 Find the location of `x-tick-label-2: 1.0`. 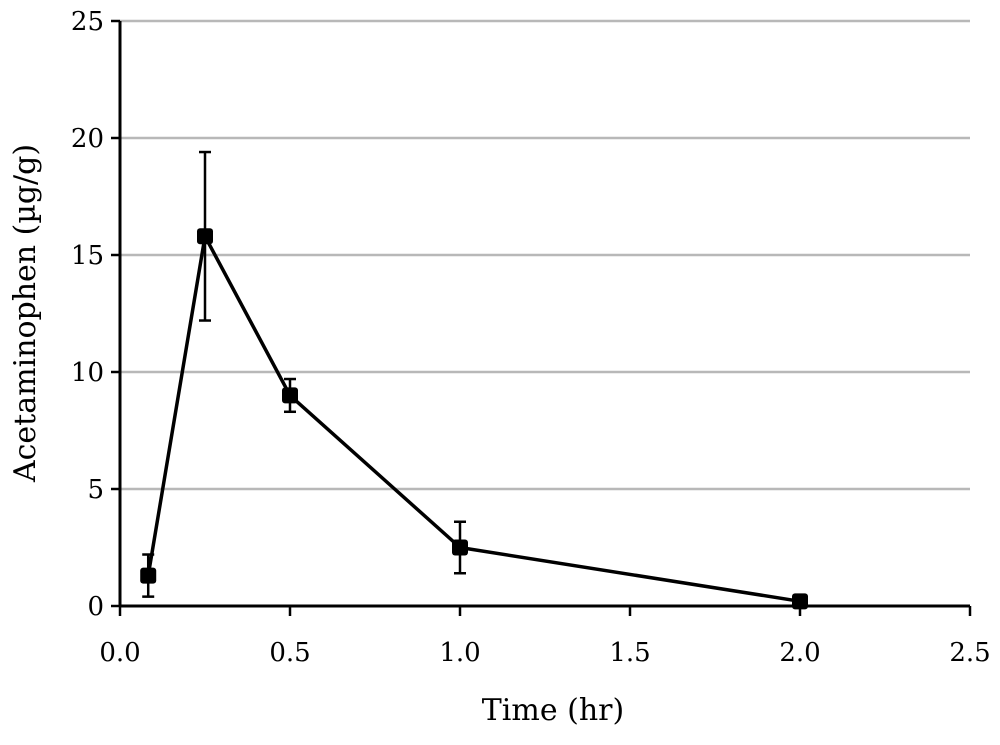

x-tick-label-2: 1.0 is located at coordinates (459, 653).